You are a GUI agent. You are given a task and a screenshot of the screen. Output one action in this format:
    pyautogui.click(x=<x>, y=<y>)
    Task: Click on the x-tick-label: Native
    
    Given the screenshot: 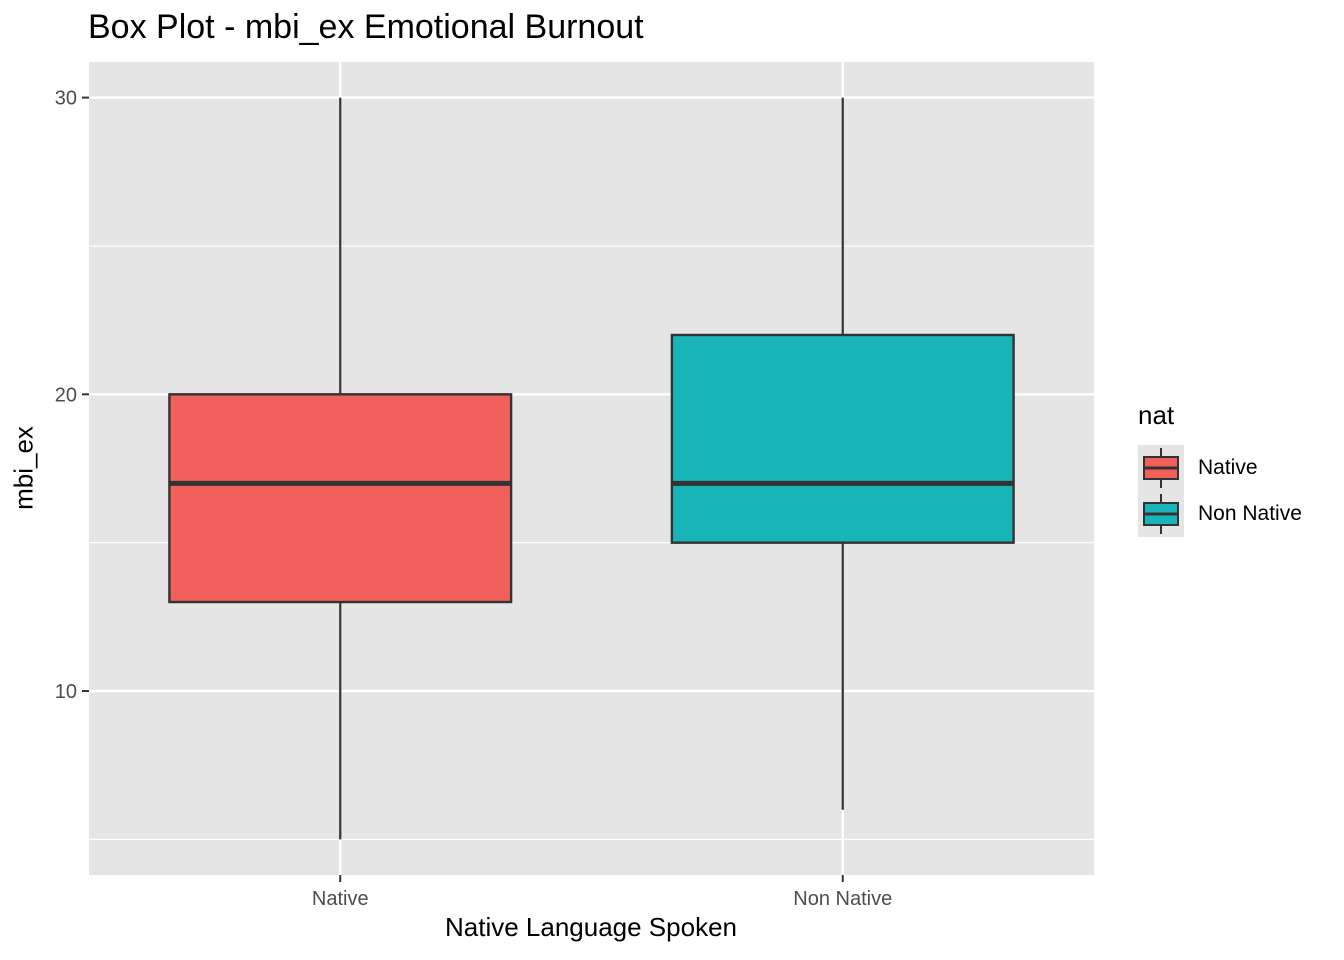 What is the action you would take?
    pyautogui.click(x=340, y=899)
    